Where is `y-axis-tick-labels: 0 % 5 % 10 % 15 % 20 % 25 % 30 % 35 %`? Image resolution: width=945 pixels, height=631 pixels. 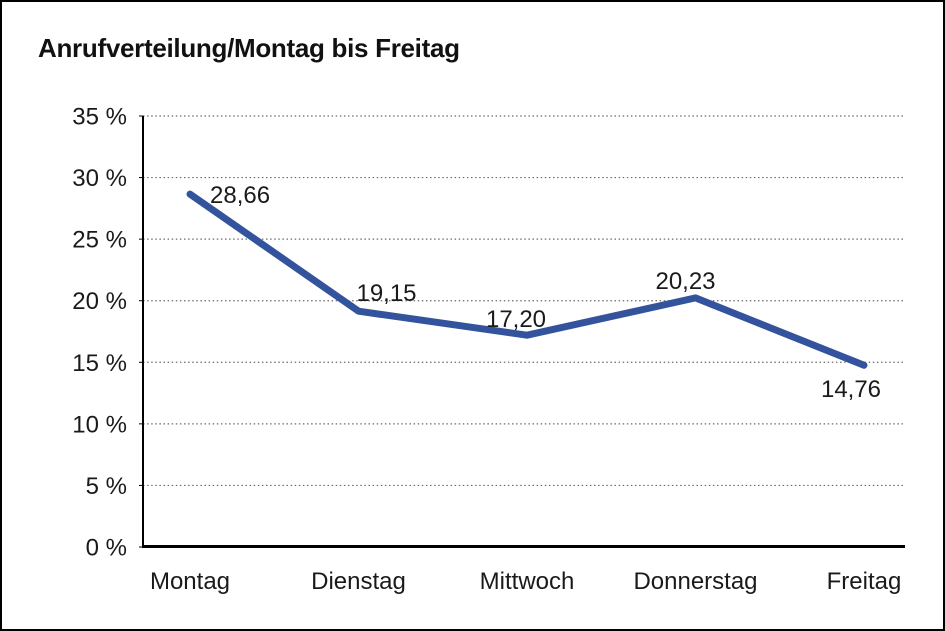
y-axis-tick-labels: 0 % 5 % 10 % 15 % 20 % 25 % 30 % 35 % is located at coordinates (99, 333).